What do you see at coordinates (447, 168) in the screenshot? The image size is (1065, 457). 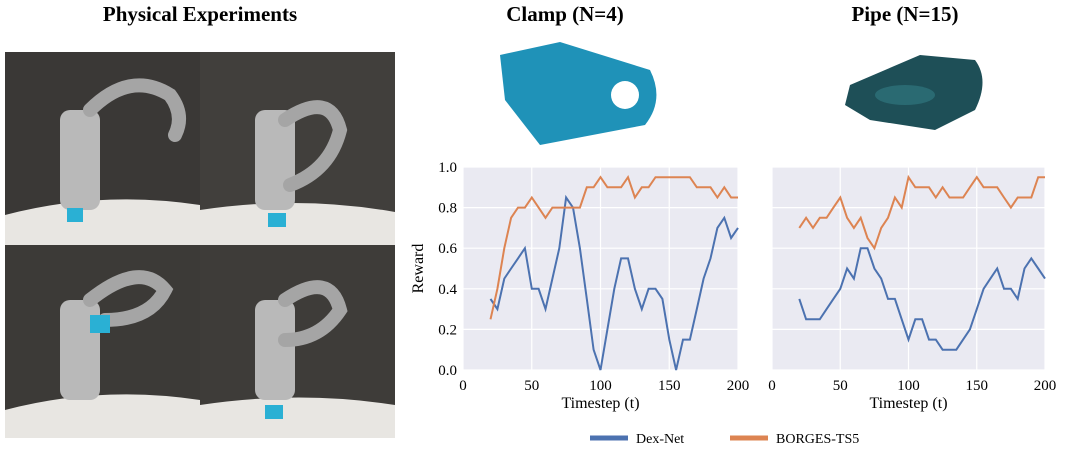 I see `y-tick-label: 1.0` at bounding box center [447, 168].